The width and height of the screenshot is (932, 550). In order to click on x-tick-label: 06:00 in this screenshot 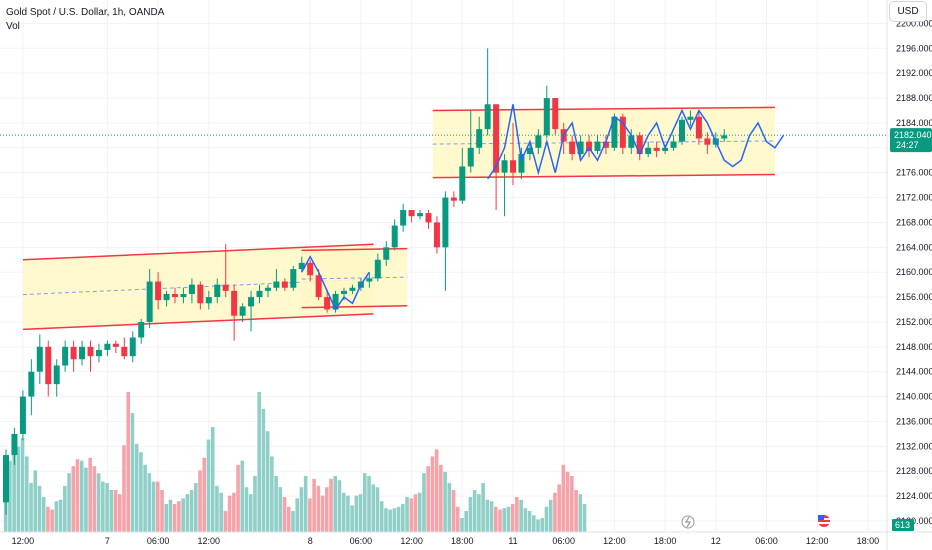, I will do `click(361, 541)`.